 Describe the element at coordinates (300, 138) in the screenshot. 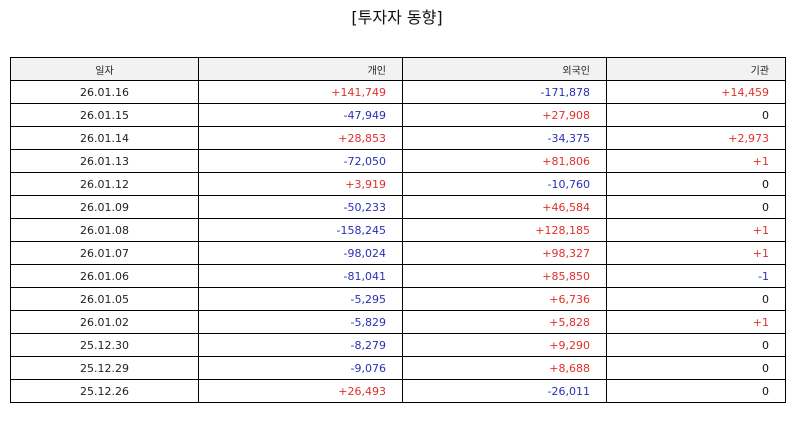

I see `individual-cell: +28,853` at that location.